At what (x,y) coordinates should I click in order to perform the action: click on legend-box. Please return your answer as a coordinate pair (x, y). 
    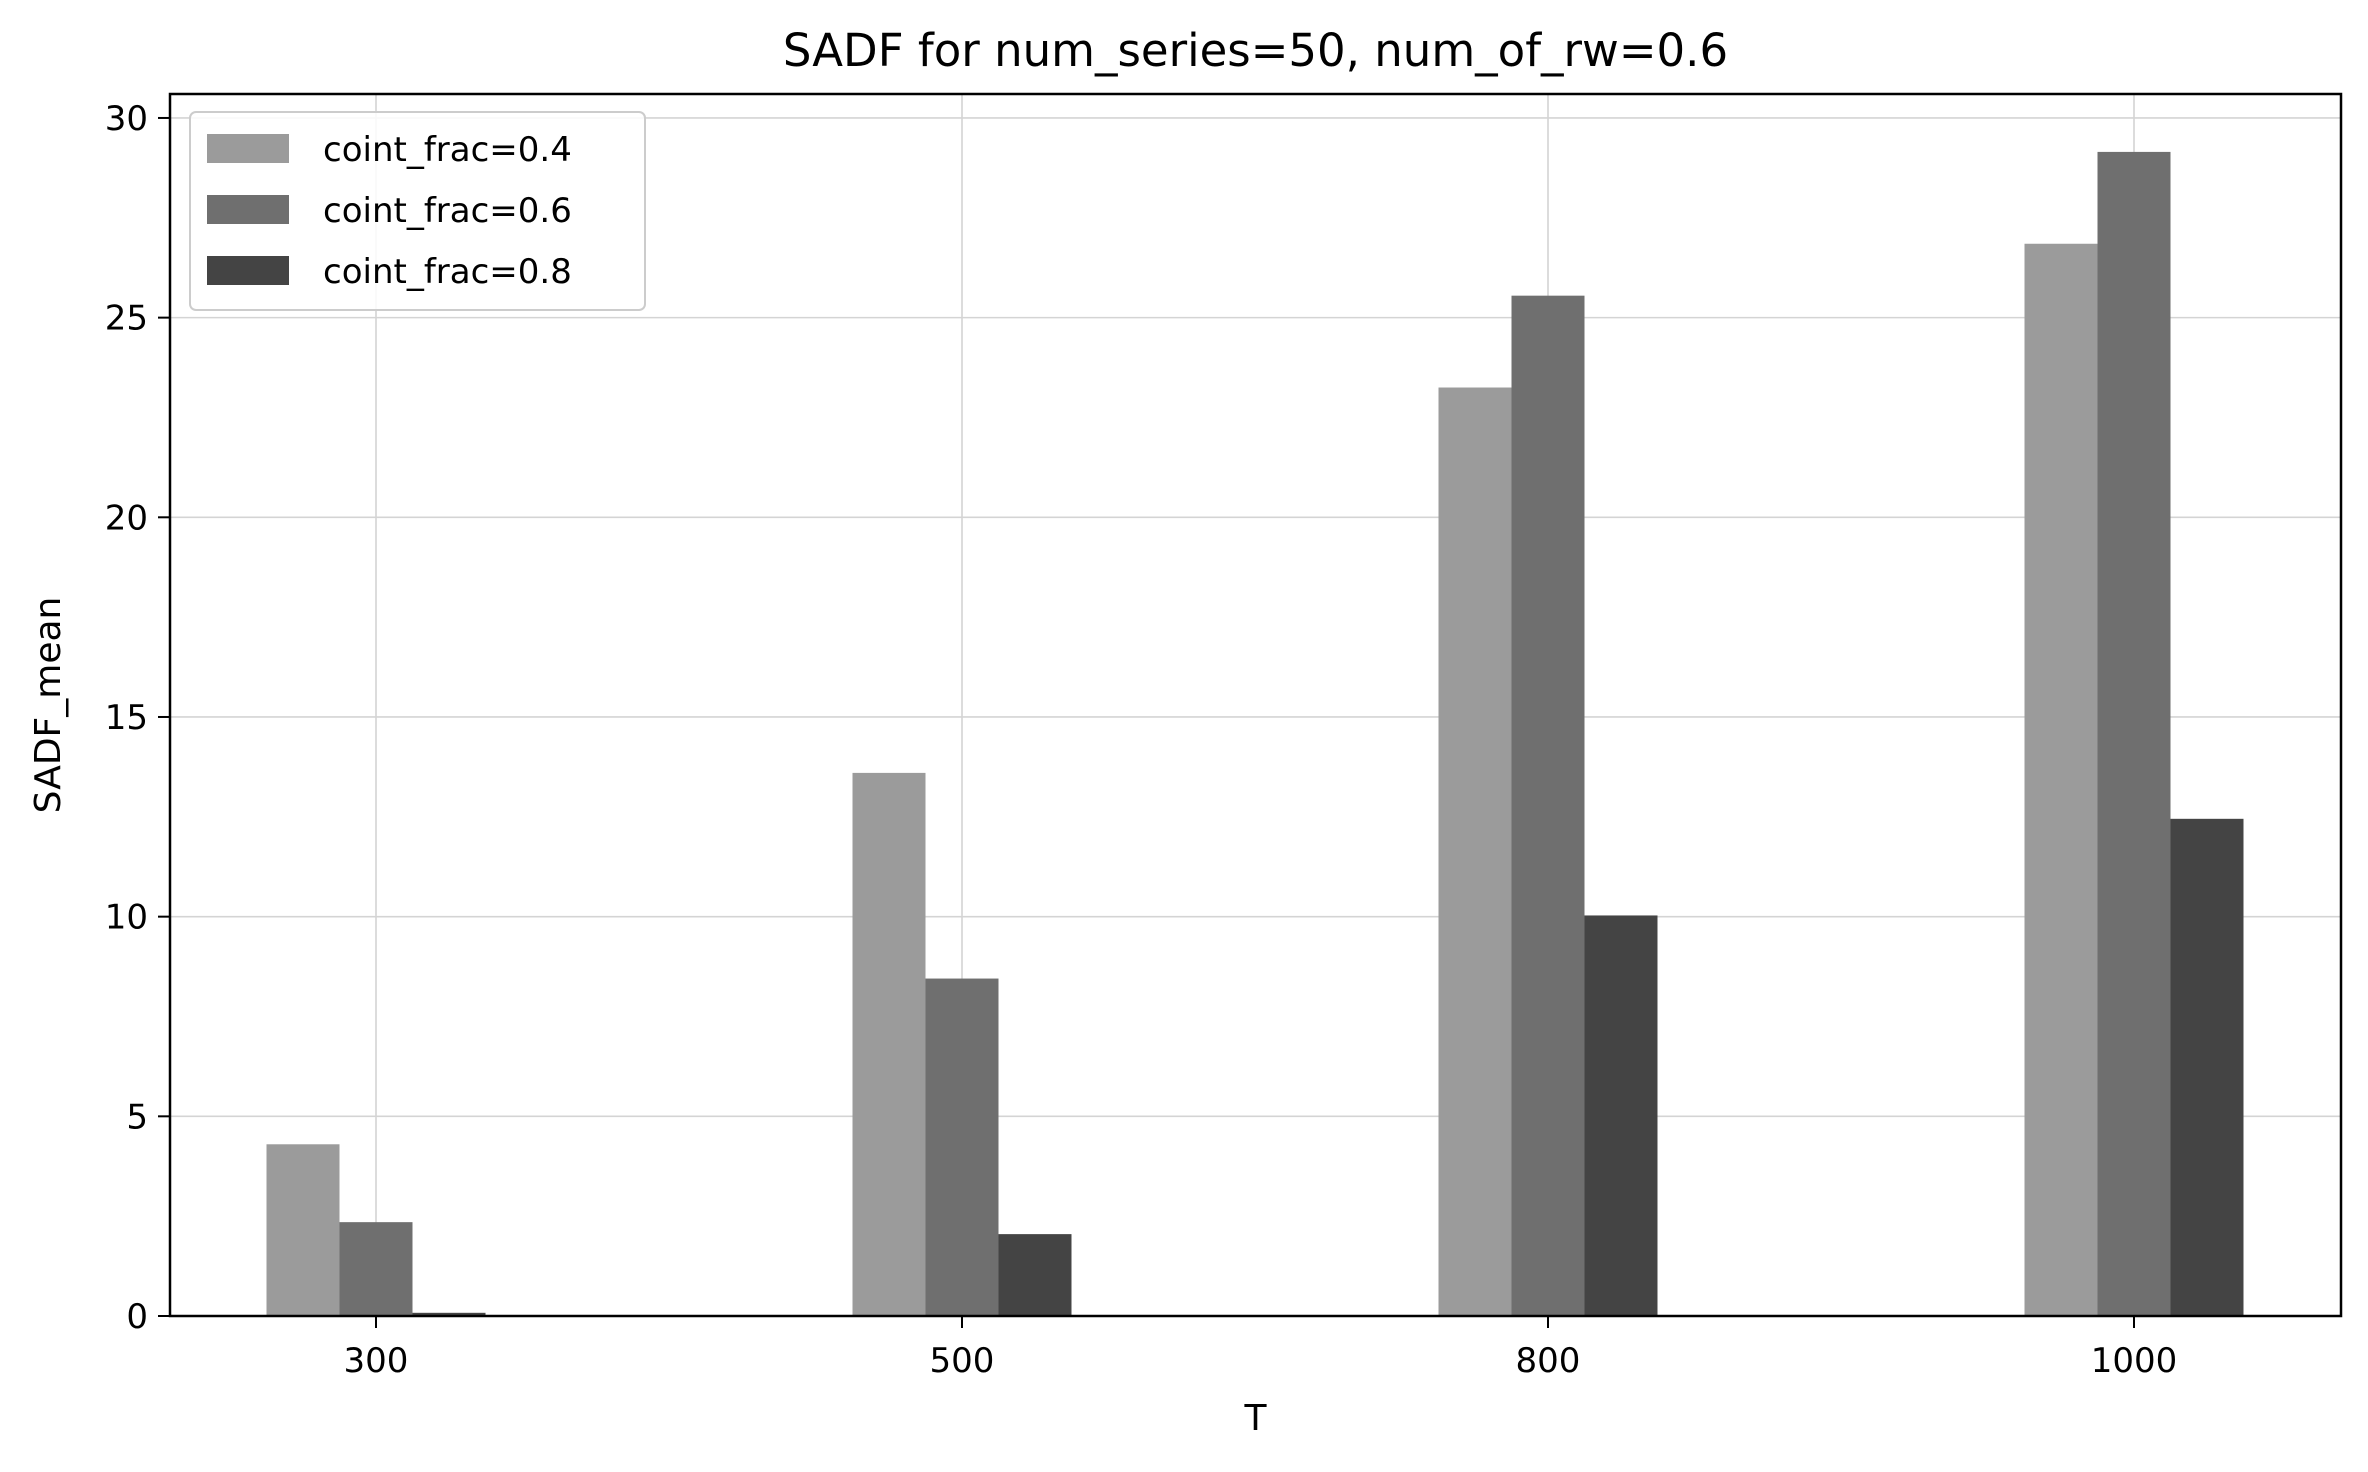
    Looking at the image, I should click on (417, 211).